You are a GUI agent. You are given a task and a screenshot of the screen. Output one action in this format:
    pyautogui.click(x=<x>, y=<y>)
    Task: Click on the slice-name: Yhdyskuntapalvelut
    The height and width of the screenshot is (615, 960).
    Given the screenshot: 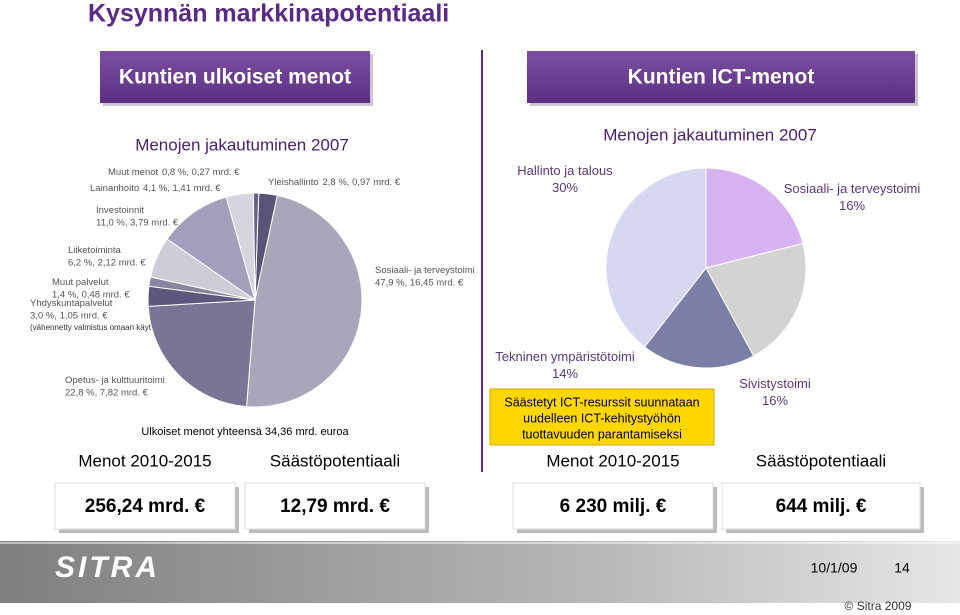 What is the action you would take?
    pyautogui.click(x=71, y=303)
    